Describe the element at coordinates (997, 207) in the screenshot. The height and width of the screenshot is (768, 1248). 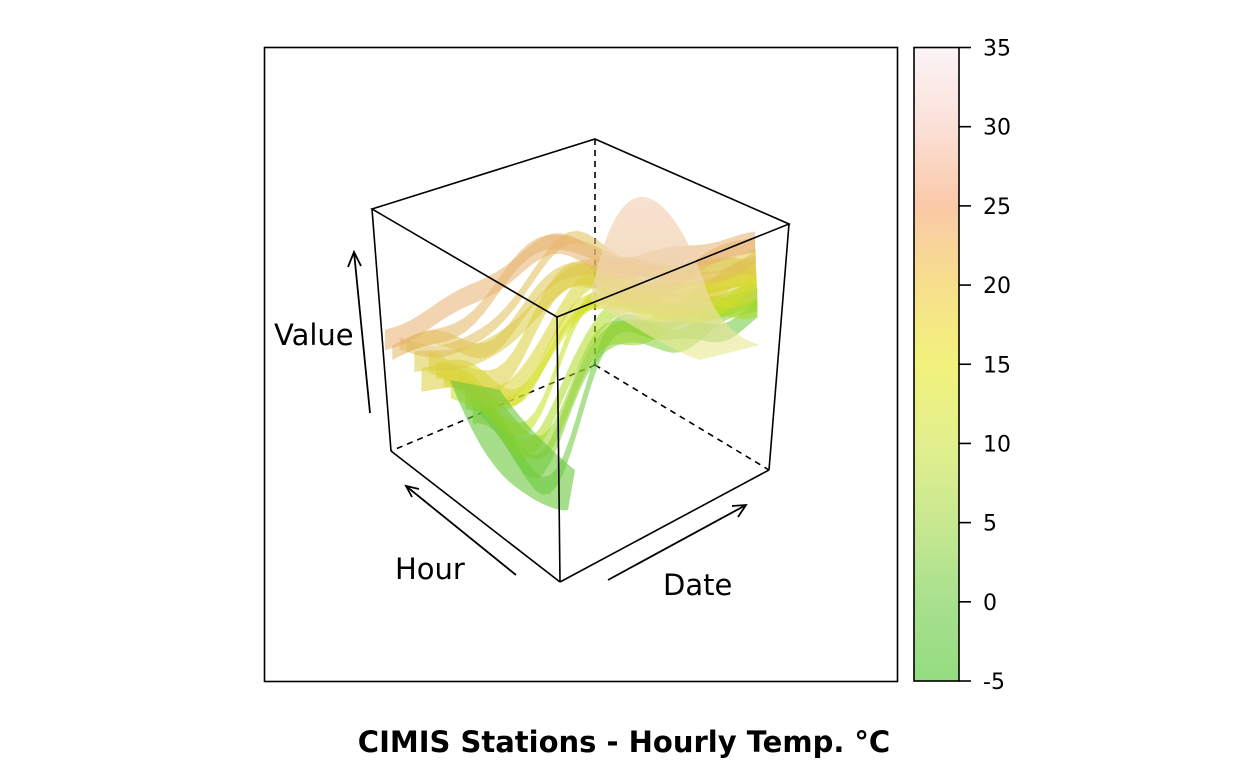
I see `colorbar-tick-label: 25` at that location.